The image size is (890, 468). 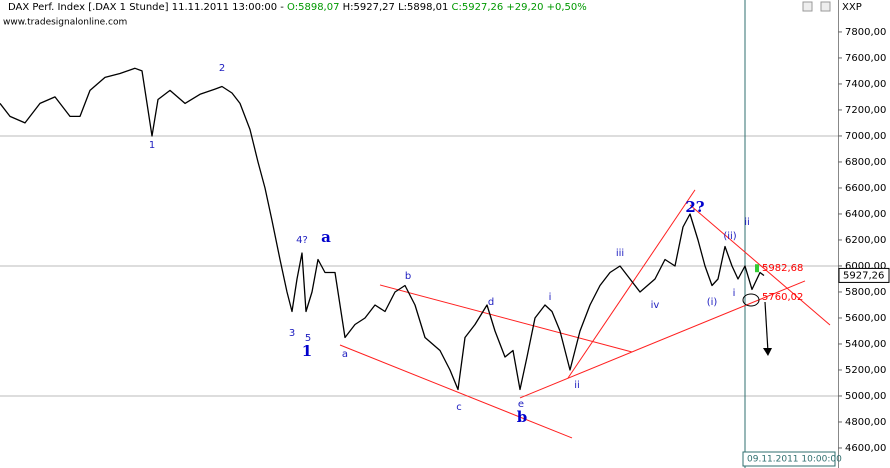 I want to click on y-tick-label: 6800,00, so click(x=865, y=162).